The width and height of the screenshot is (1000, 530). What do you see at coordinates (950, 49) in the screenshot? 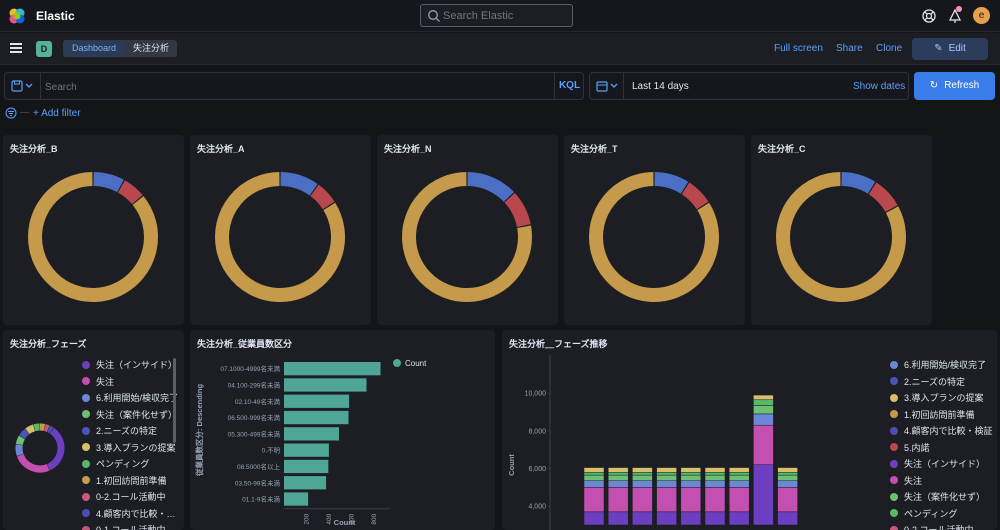
I see `edit-button: ✎ Edit` at bounding box center [950, 49].